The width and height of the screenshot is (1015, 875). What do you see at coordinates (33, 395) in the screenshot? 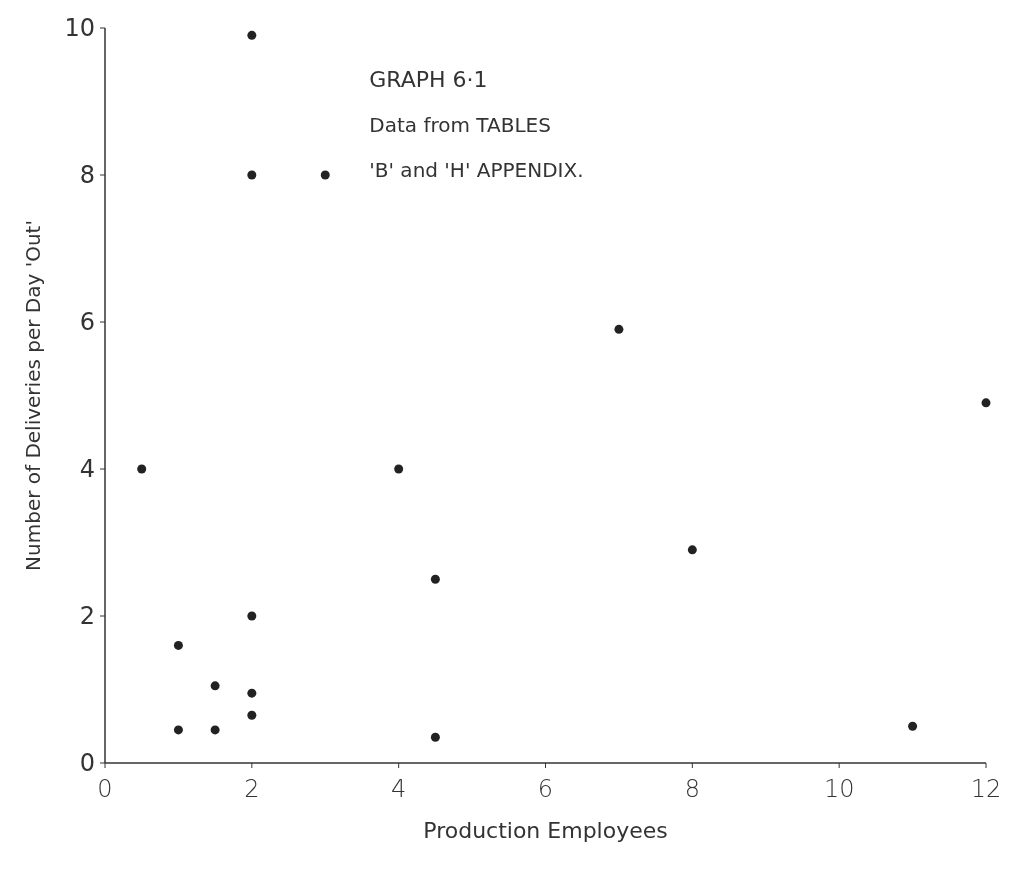
I see `y-axis-title: Number of Deliveries per Day 'Out'` at bounding box center [33, 395].